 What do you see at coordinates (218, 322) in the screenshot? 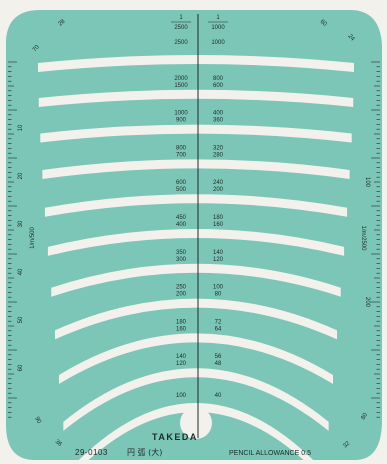
I see `arc-label-right: 72` at bounding box center [218, 322].